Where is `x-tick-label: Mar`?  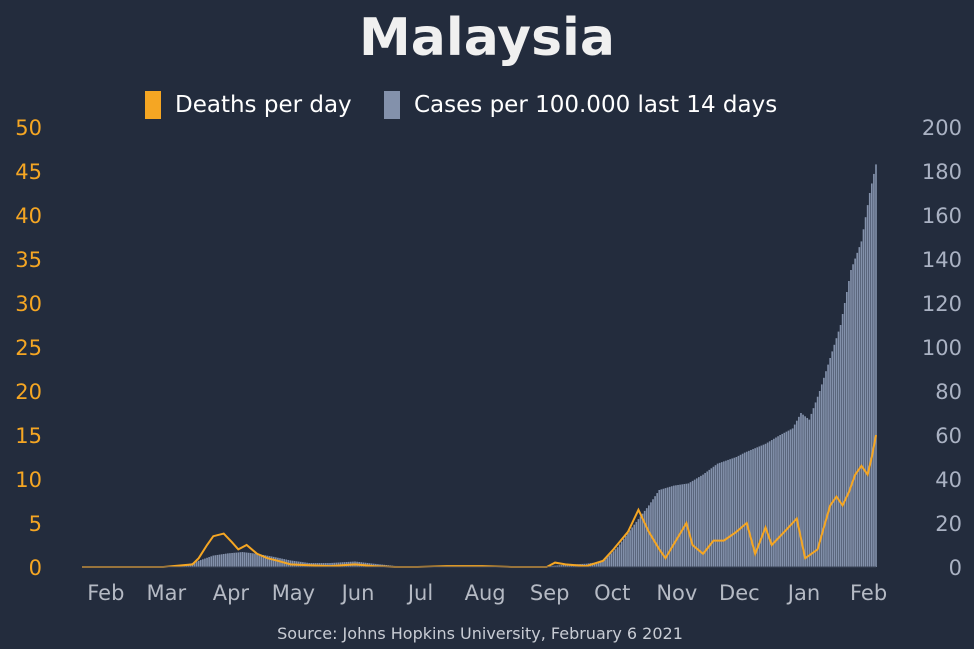 x-tick-label: Mar is located at coordinates (166, 593).